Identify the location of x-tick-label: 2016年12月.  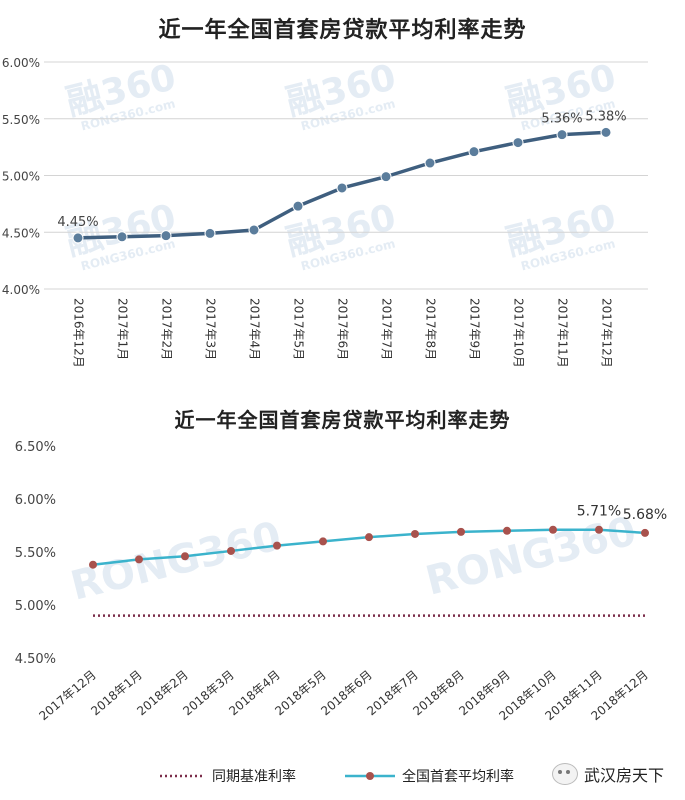
(79, 333).